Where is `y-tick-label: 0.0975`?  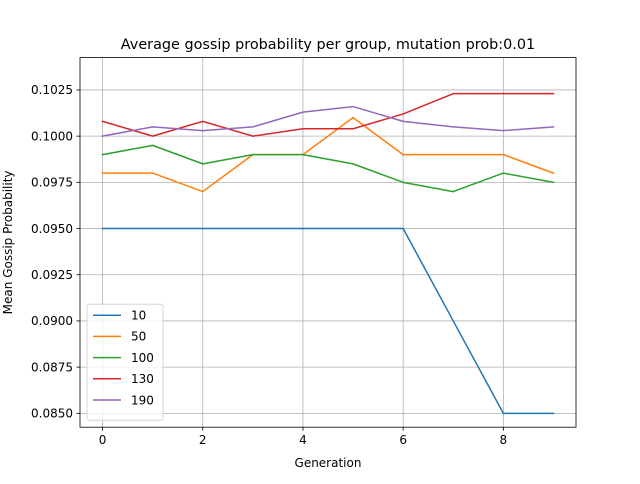 y-tick-label: 0.0975 is located at coordinates (52, 183).